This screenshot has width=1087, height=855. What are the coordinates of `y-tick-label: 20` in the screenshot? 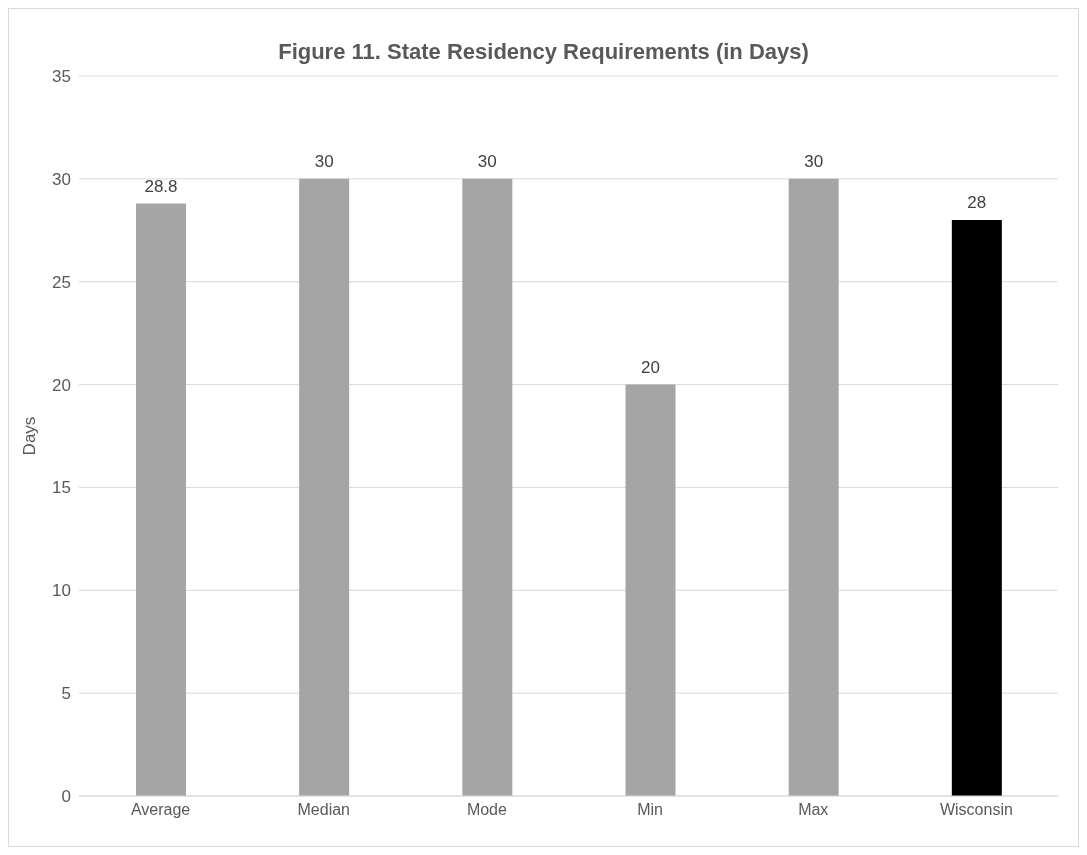 It's located at (61, 385).